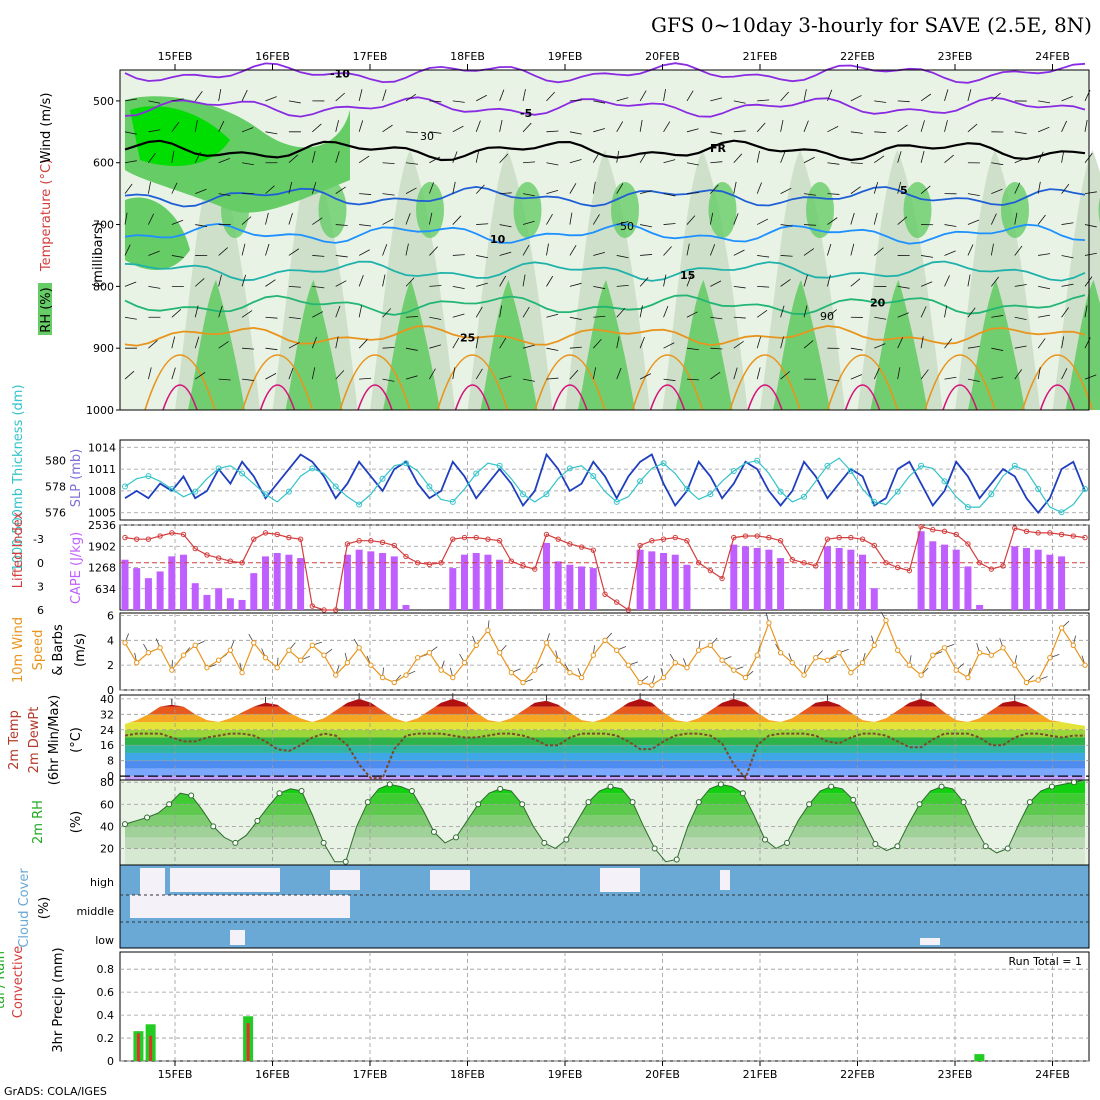 The width and height of the screenshot is (1100, 1100). What do you see at coordinates (38, 650) in the screenshot?
I see `wind-axis-label-2: Speed` at bounding box center [38, 650].